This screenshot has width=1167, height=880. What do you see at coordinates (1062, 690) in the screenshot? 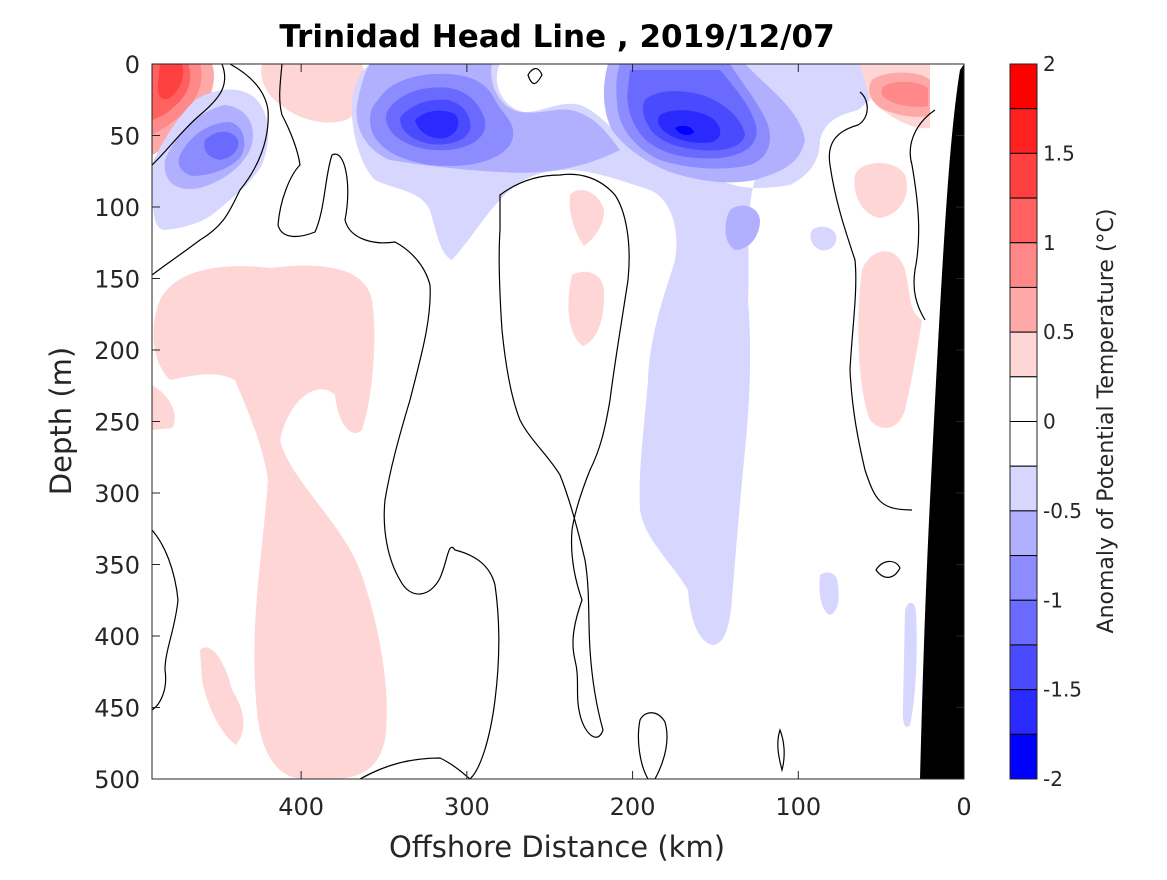
I see `colorbar-tick-label: -1.5` at bounding box center [1062, 690].